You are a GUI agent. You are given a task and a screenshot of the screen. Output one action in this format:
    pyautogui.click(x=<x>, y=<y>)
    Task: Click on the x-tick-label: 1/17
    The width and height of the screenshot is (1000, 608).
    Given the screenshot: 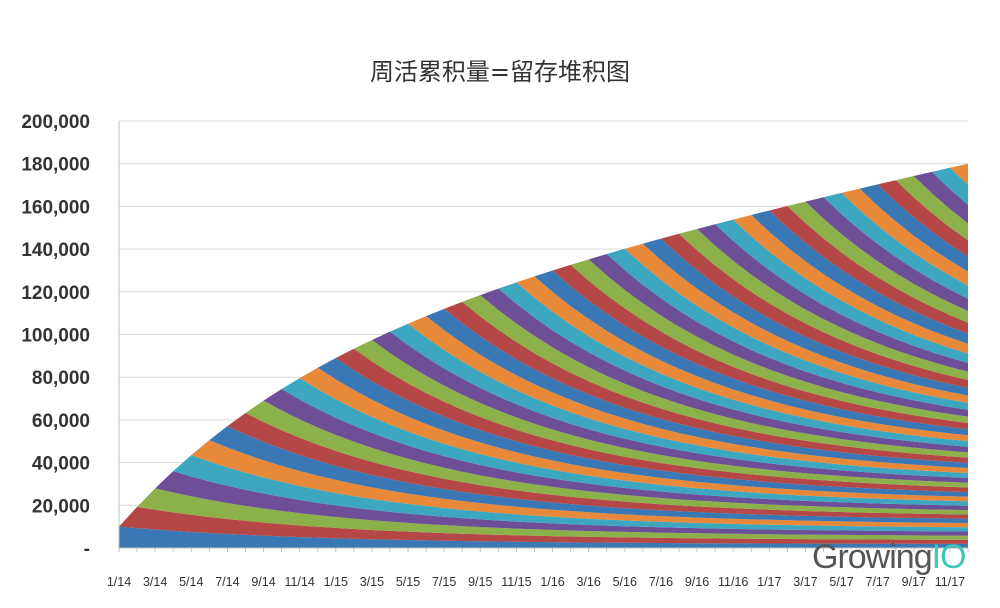 What is the action you would take?
    pyautogui.click(x=769, y=582)
    